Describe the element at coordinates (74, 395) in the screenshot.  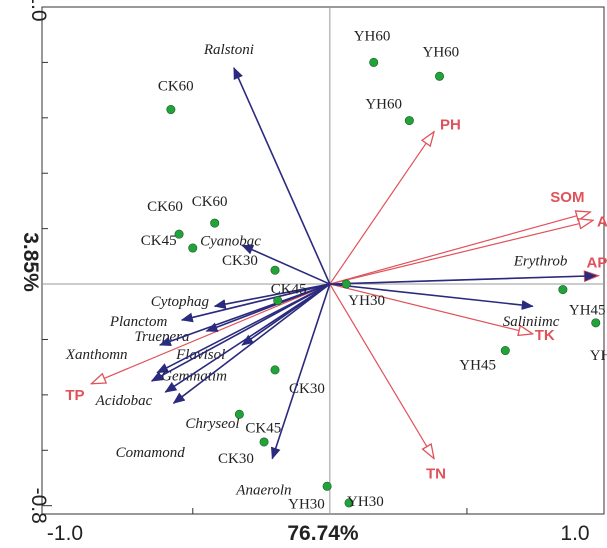
I see `env-label: TP` at that location.